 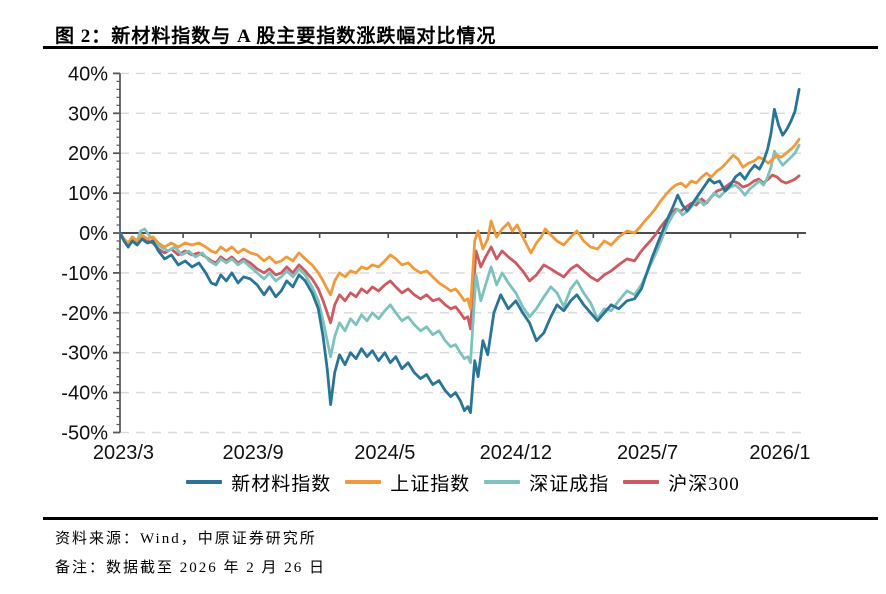 What do you see at coordinates (779, 453) in the screenshot?
I see `x-tick-label: 2026/1` at bounding box center [779, 453].